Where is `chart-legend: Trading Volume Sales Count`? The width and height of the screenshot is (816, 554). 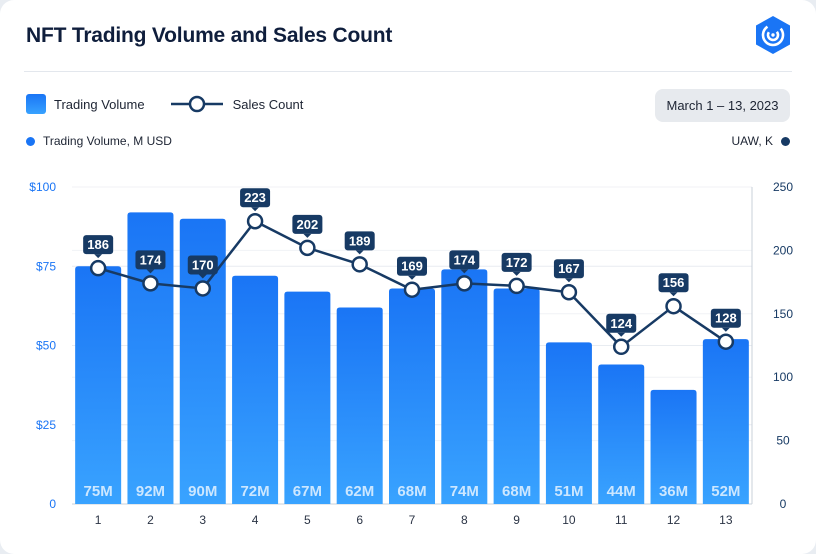
chart-legend: Trading Volume Sales Count is located at coordinates (177, 104).